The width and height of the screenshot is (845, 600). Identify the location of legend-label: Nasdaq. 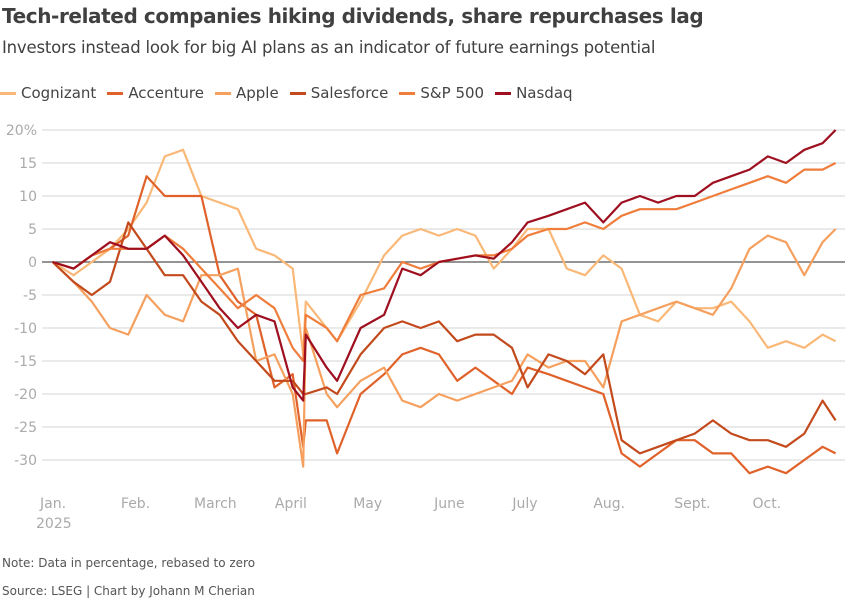
(544, 93).